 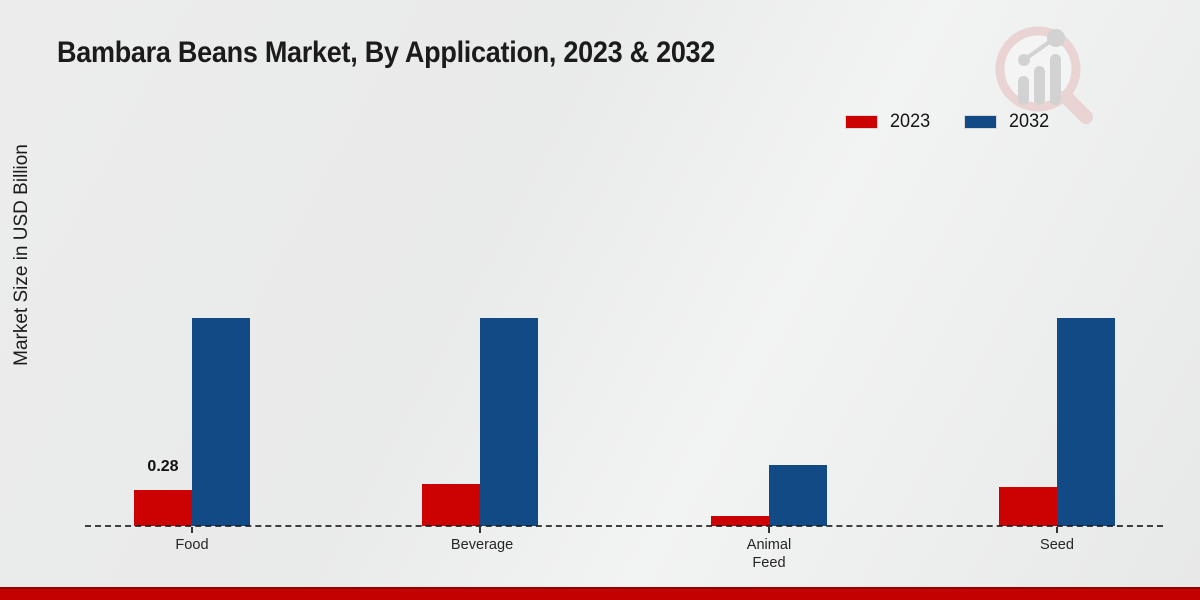 I want to click on bar-beverage-2032, so click(x=509, y=422).